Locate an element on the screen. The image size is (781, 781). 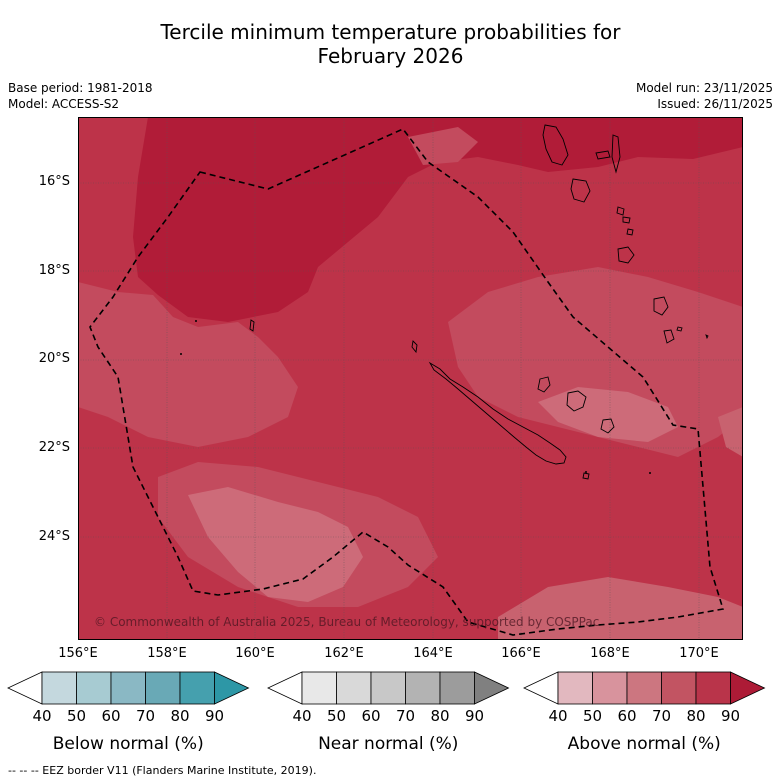
erromango-island is located at coordinates (661, 306).